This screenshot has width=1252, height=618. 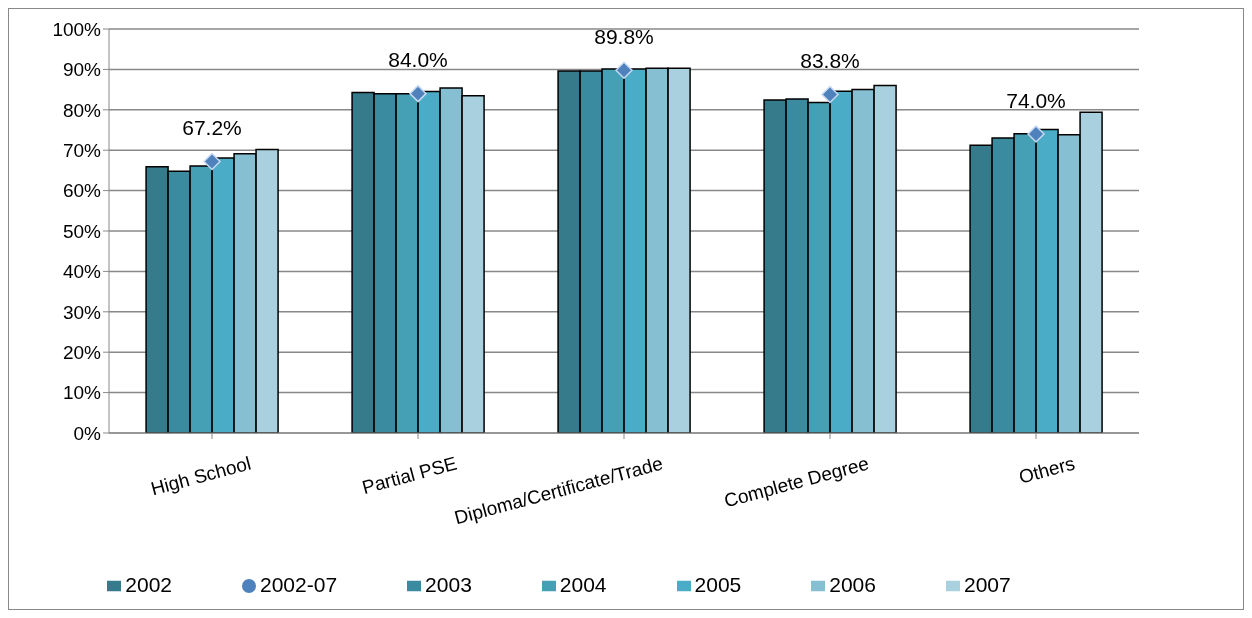 What do you see at coordinates (82, 272) in the screenshot?
I see `y-tick-label: 40%` at bounding box center [82, 272].